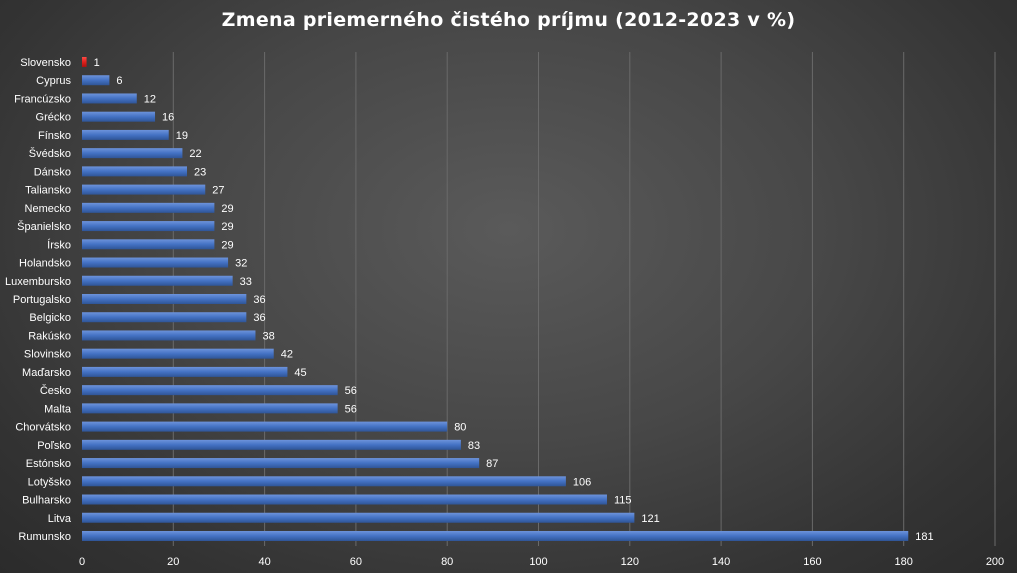  I want to click on category-label: Česko, so click(55, 390).